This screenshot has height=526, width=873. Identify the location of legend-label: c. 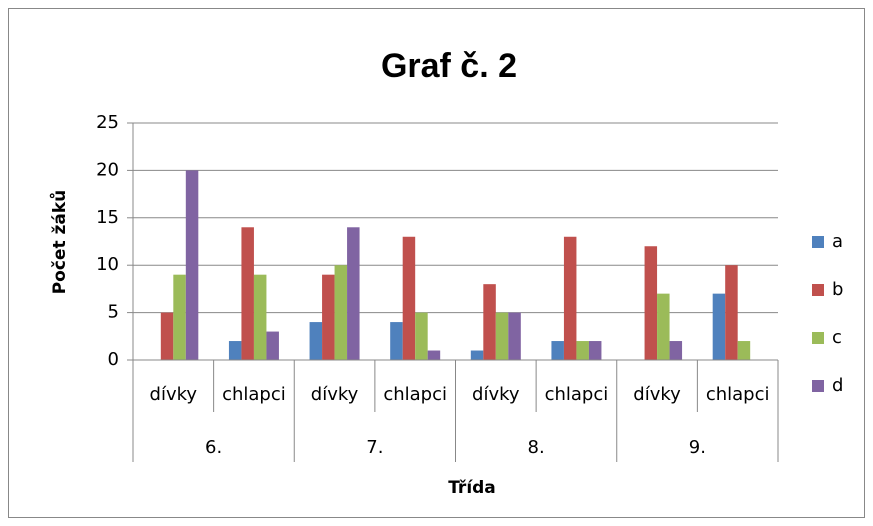
(837, 337).